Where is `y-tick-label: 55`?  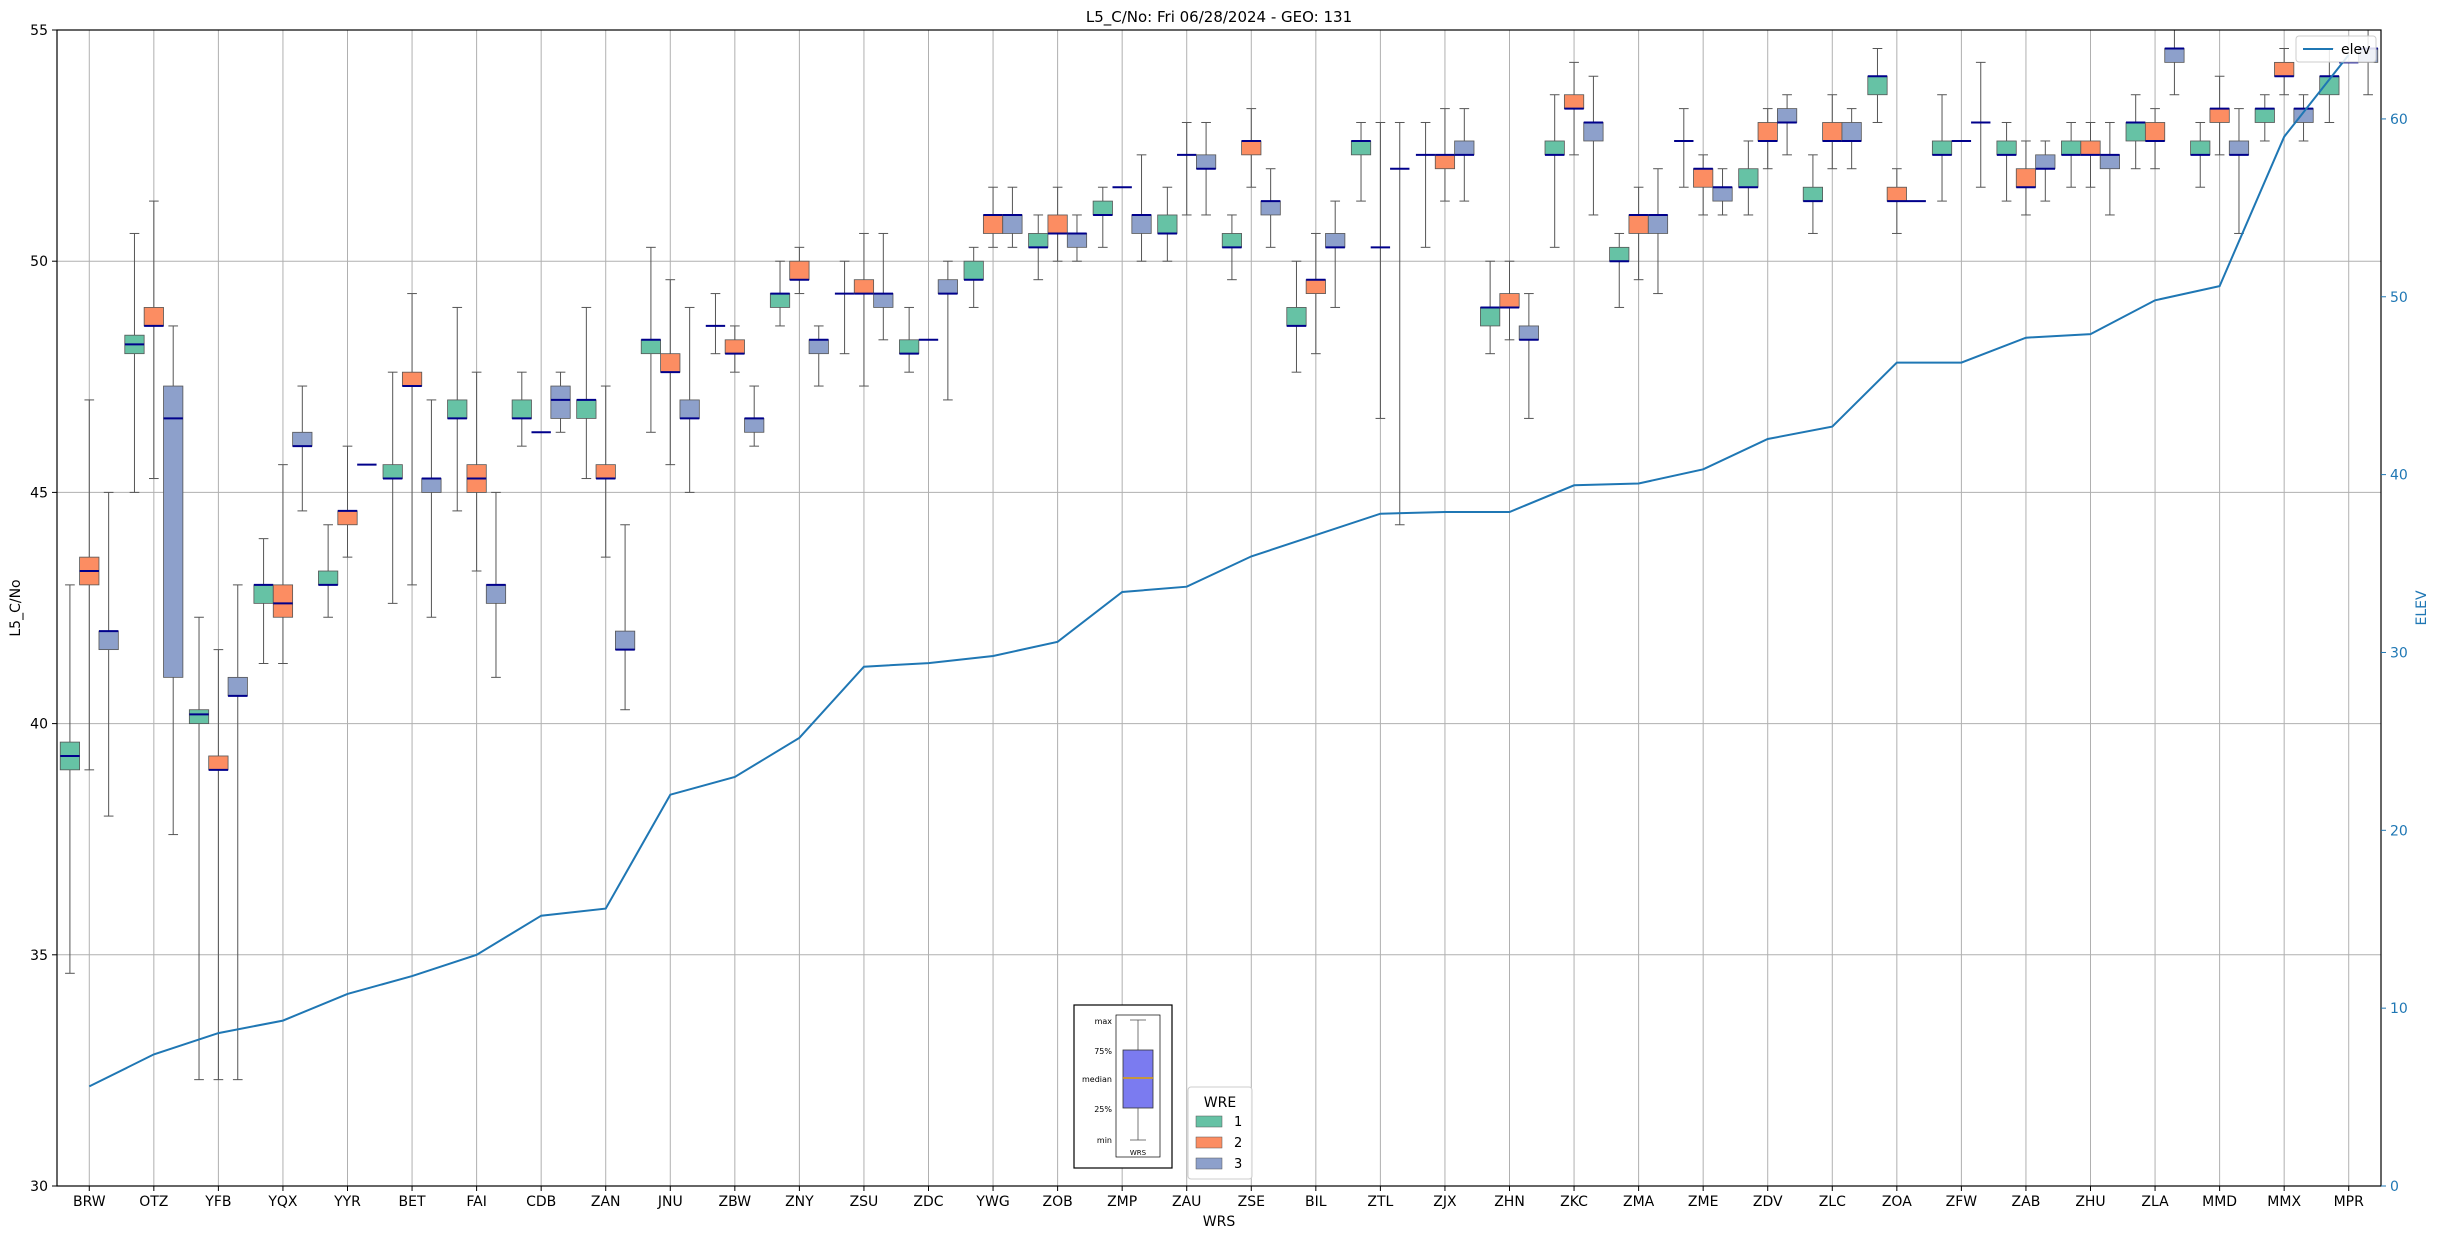 y-tick-label: 55 is located at coordinates (39, 31).